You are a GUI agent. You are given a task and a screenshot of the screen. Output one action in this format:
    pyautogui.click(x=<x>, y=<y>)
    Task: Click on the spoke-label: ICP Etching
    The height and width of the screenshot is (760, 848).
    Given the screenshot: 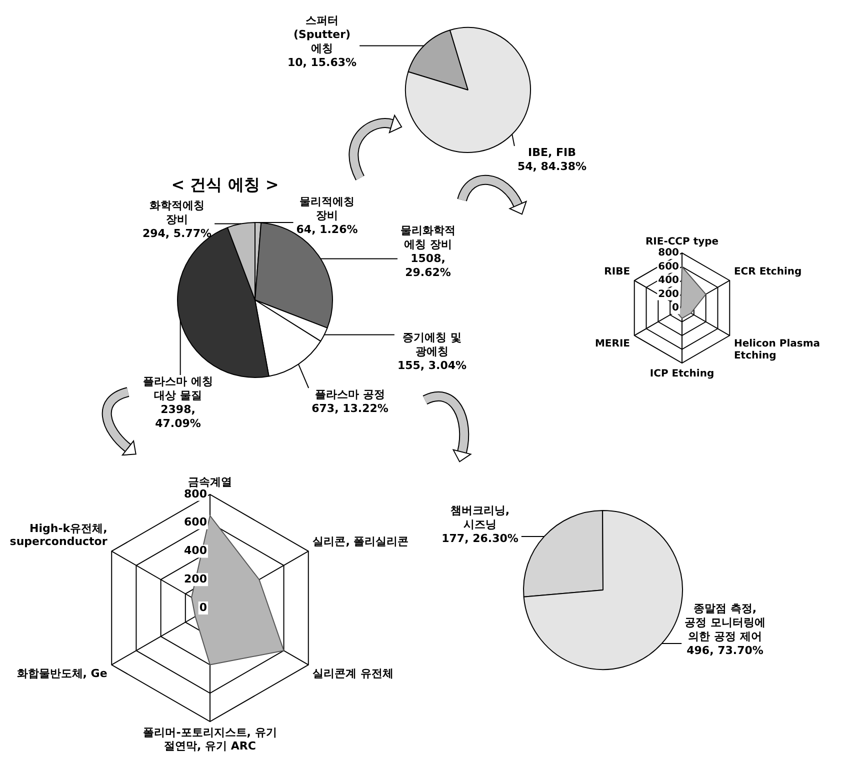 What is the action you would take?
    pyautogui.click(x=682, y=374)
    